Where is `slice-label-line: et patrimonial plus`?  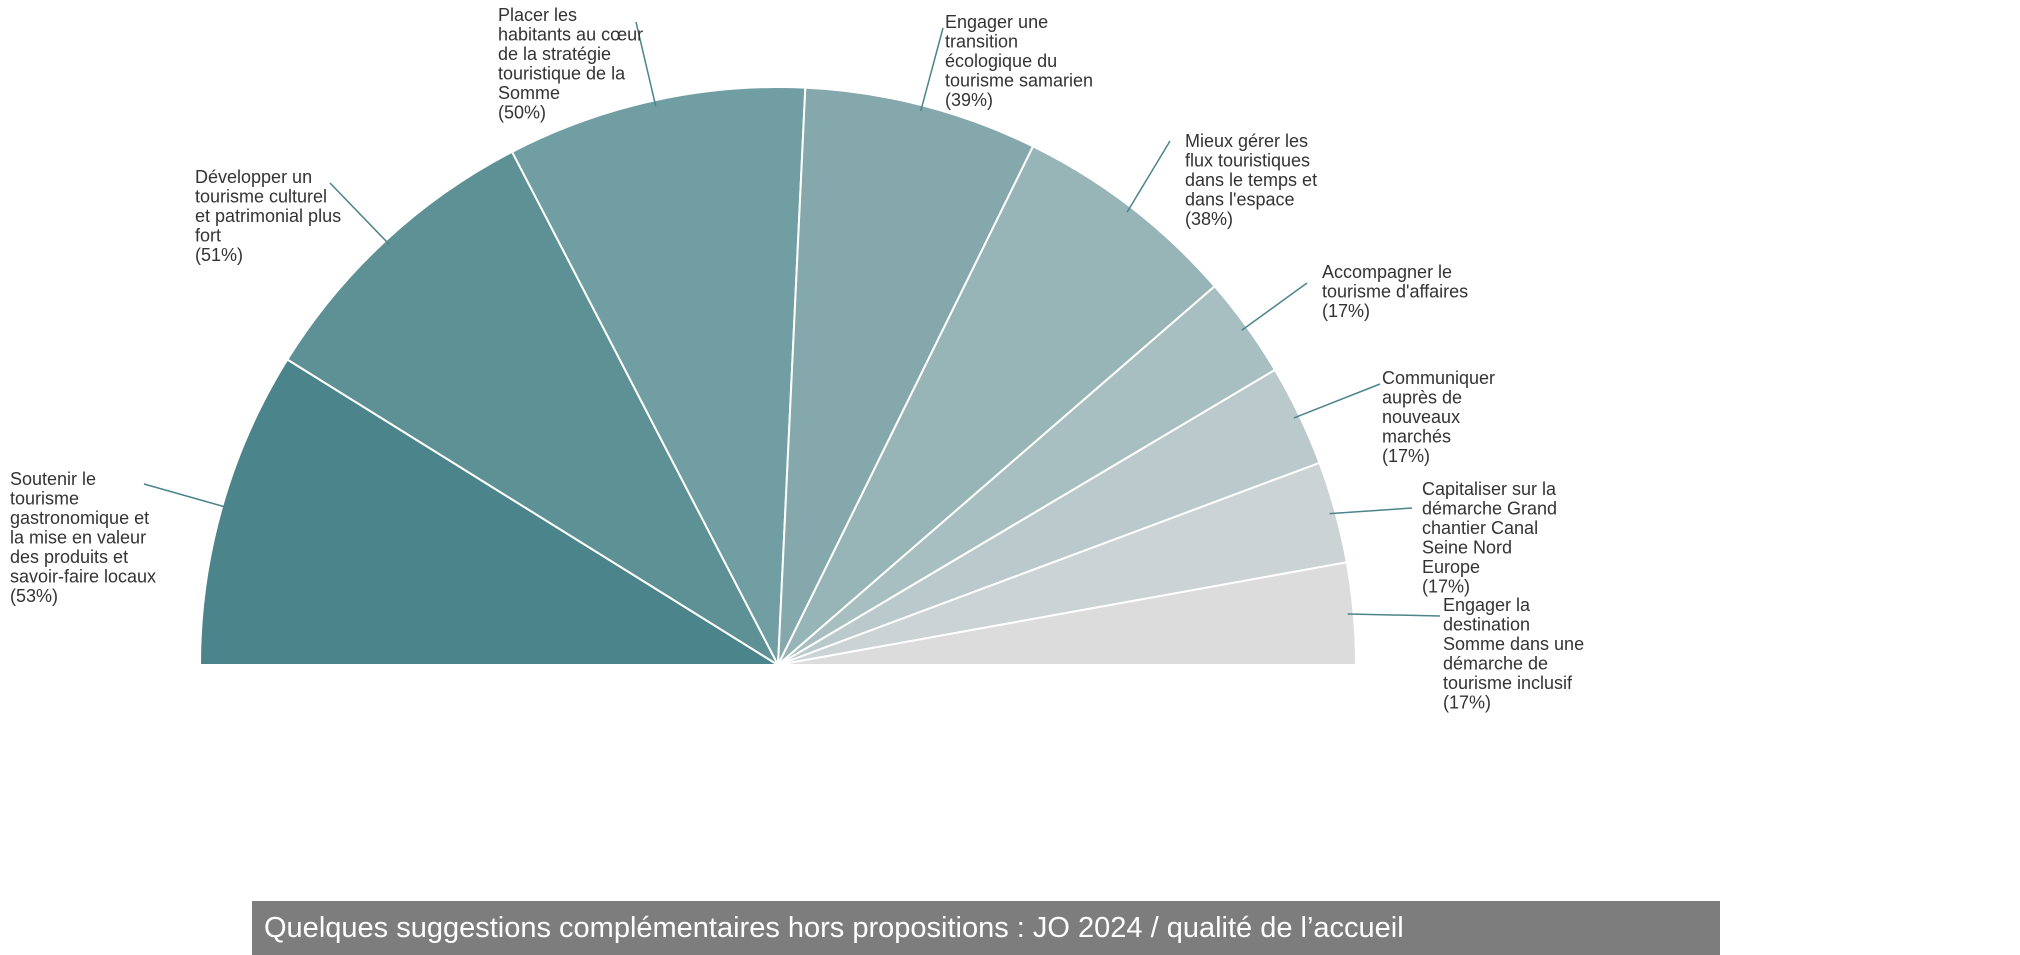
slice-label-line: et patrimonial plus is located at coordinates (268, 216).